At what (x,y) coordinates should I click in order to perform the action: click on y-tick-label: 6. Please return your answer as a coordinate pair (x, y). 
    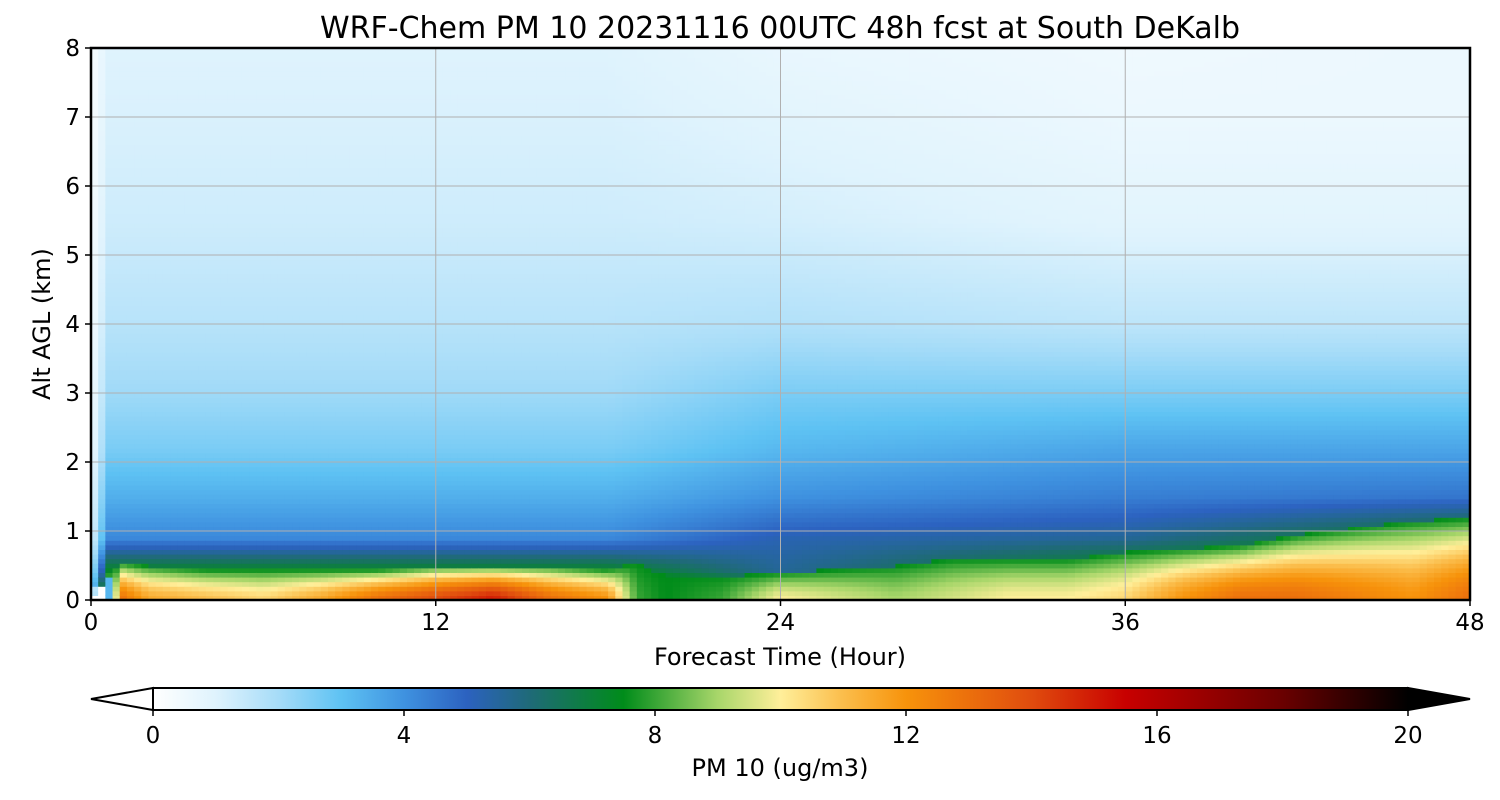
    Looking at the image, I should click on (72, 187).